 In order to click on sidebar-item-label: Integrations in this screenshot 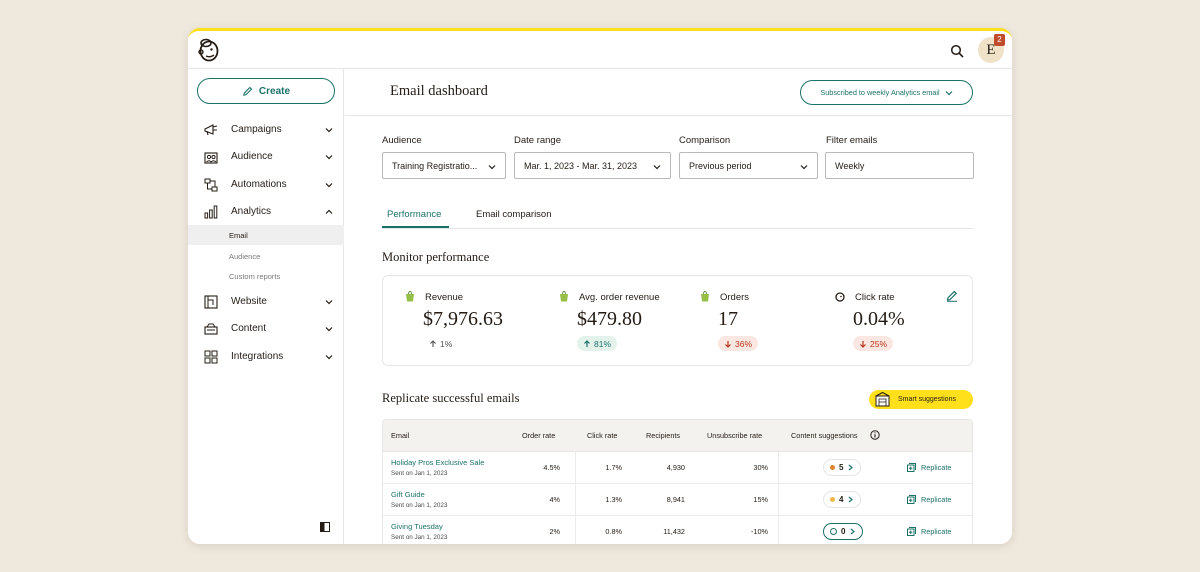, I will do `click(257, 356)`.